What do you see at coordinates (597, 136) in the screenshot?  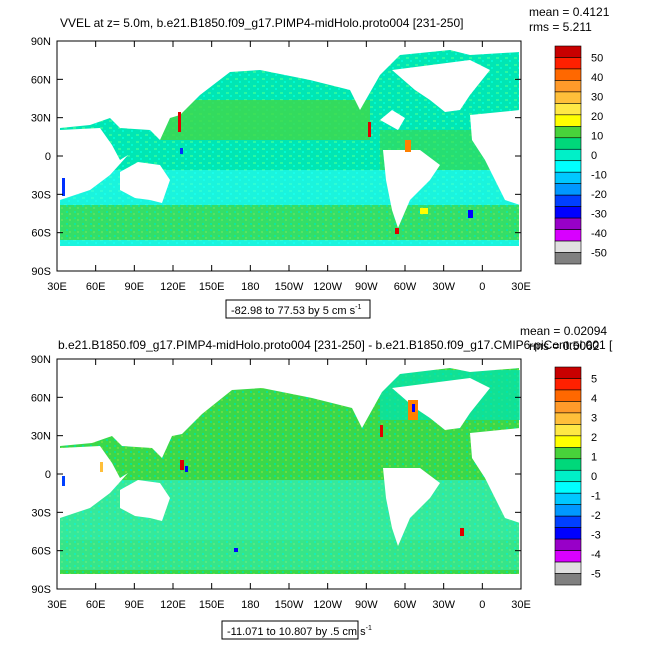 I see `colorbar-label: 10` at bounding box center [597, 136].